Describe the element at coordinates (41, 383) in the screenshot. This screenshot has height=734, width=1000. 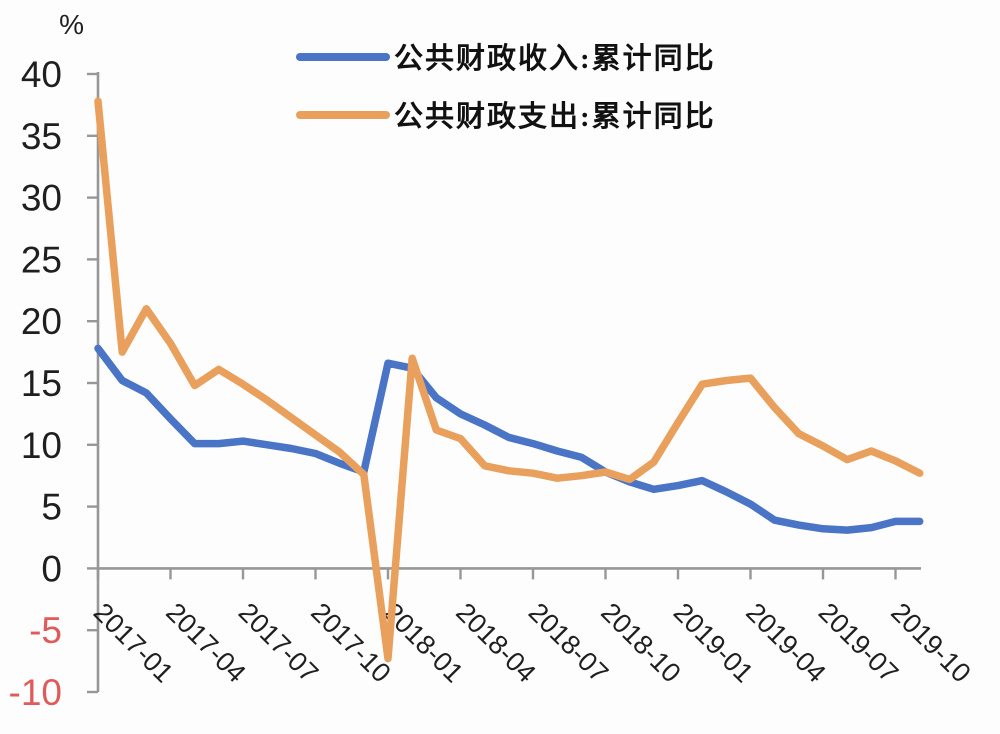
I see `y-tick-label: 15` at that location.